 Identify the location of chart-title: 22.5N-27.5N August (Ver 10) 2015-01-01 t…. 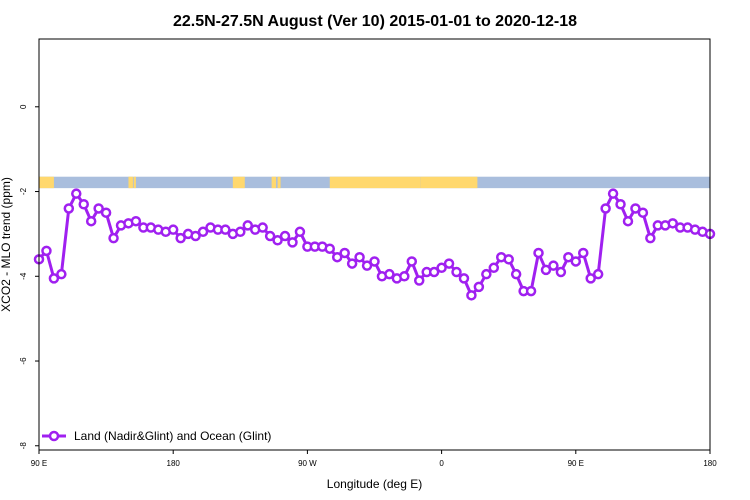
(375, 21).